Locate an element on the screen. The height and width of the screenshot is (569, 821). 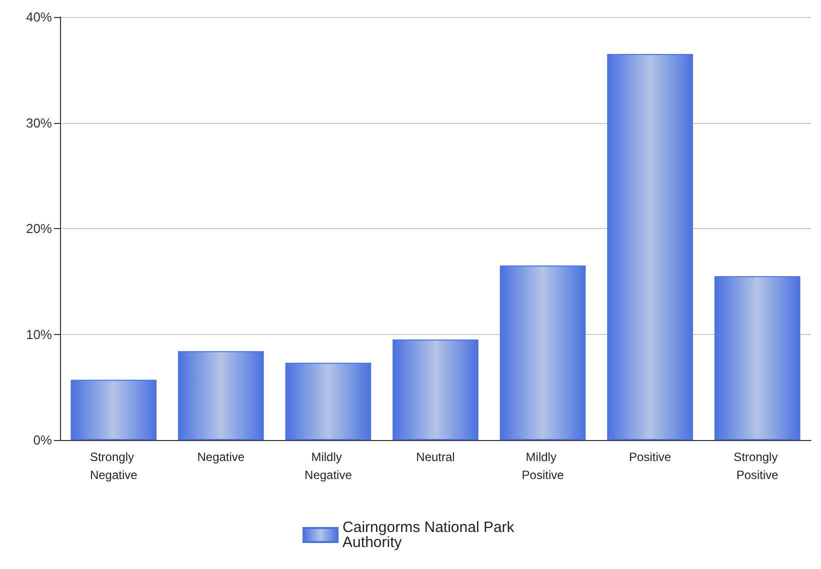
y-tick-label: 0% is located at coordinates (42, 440).